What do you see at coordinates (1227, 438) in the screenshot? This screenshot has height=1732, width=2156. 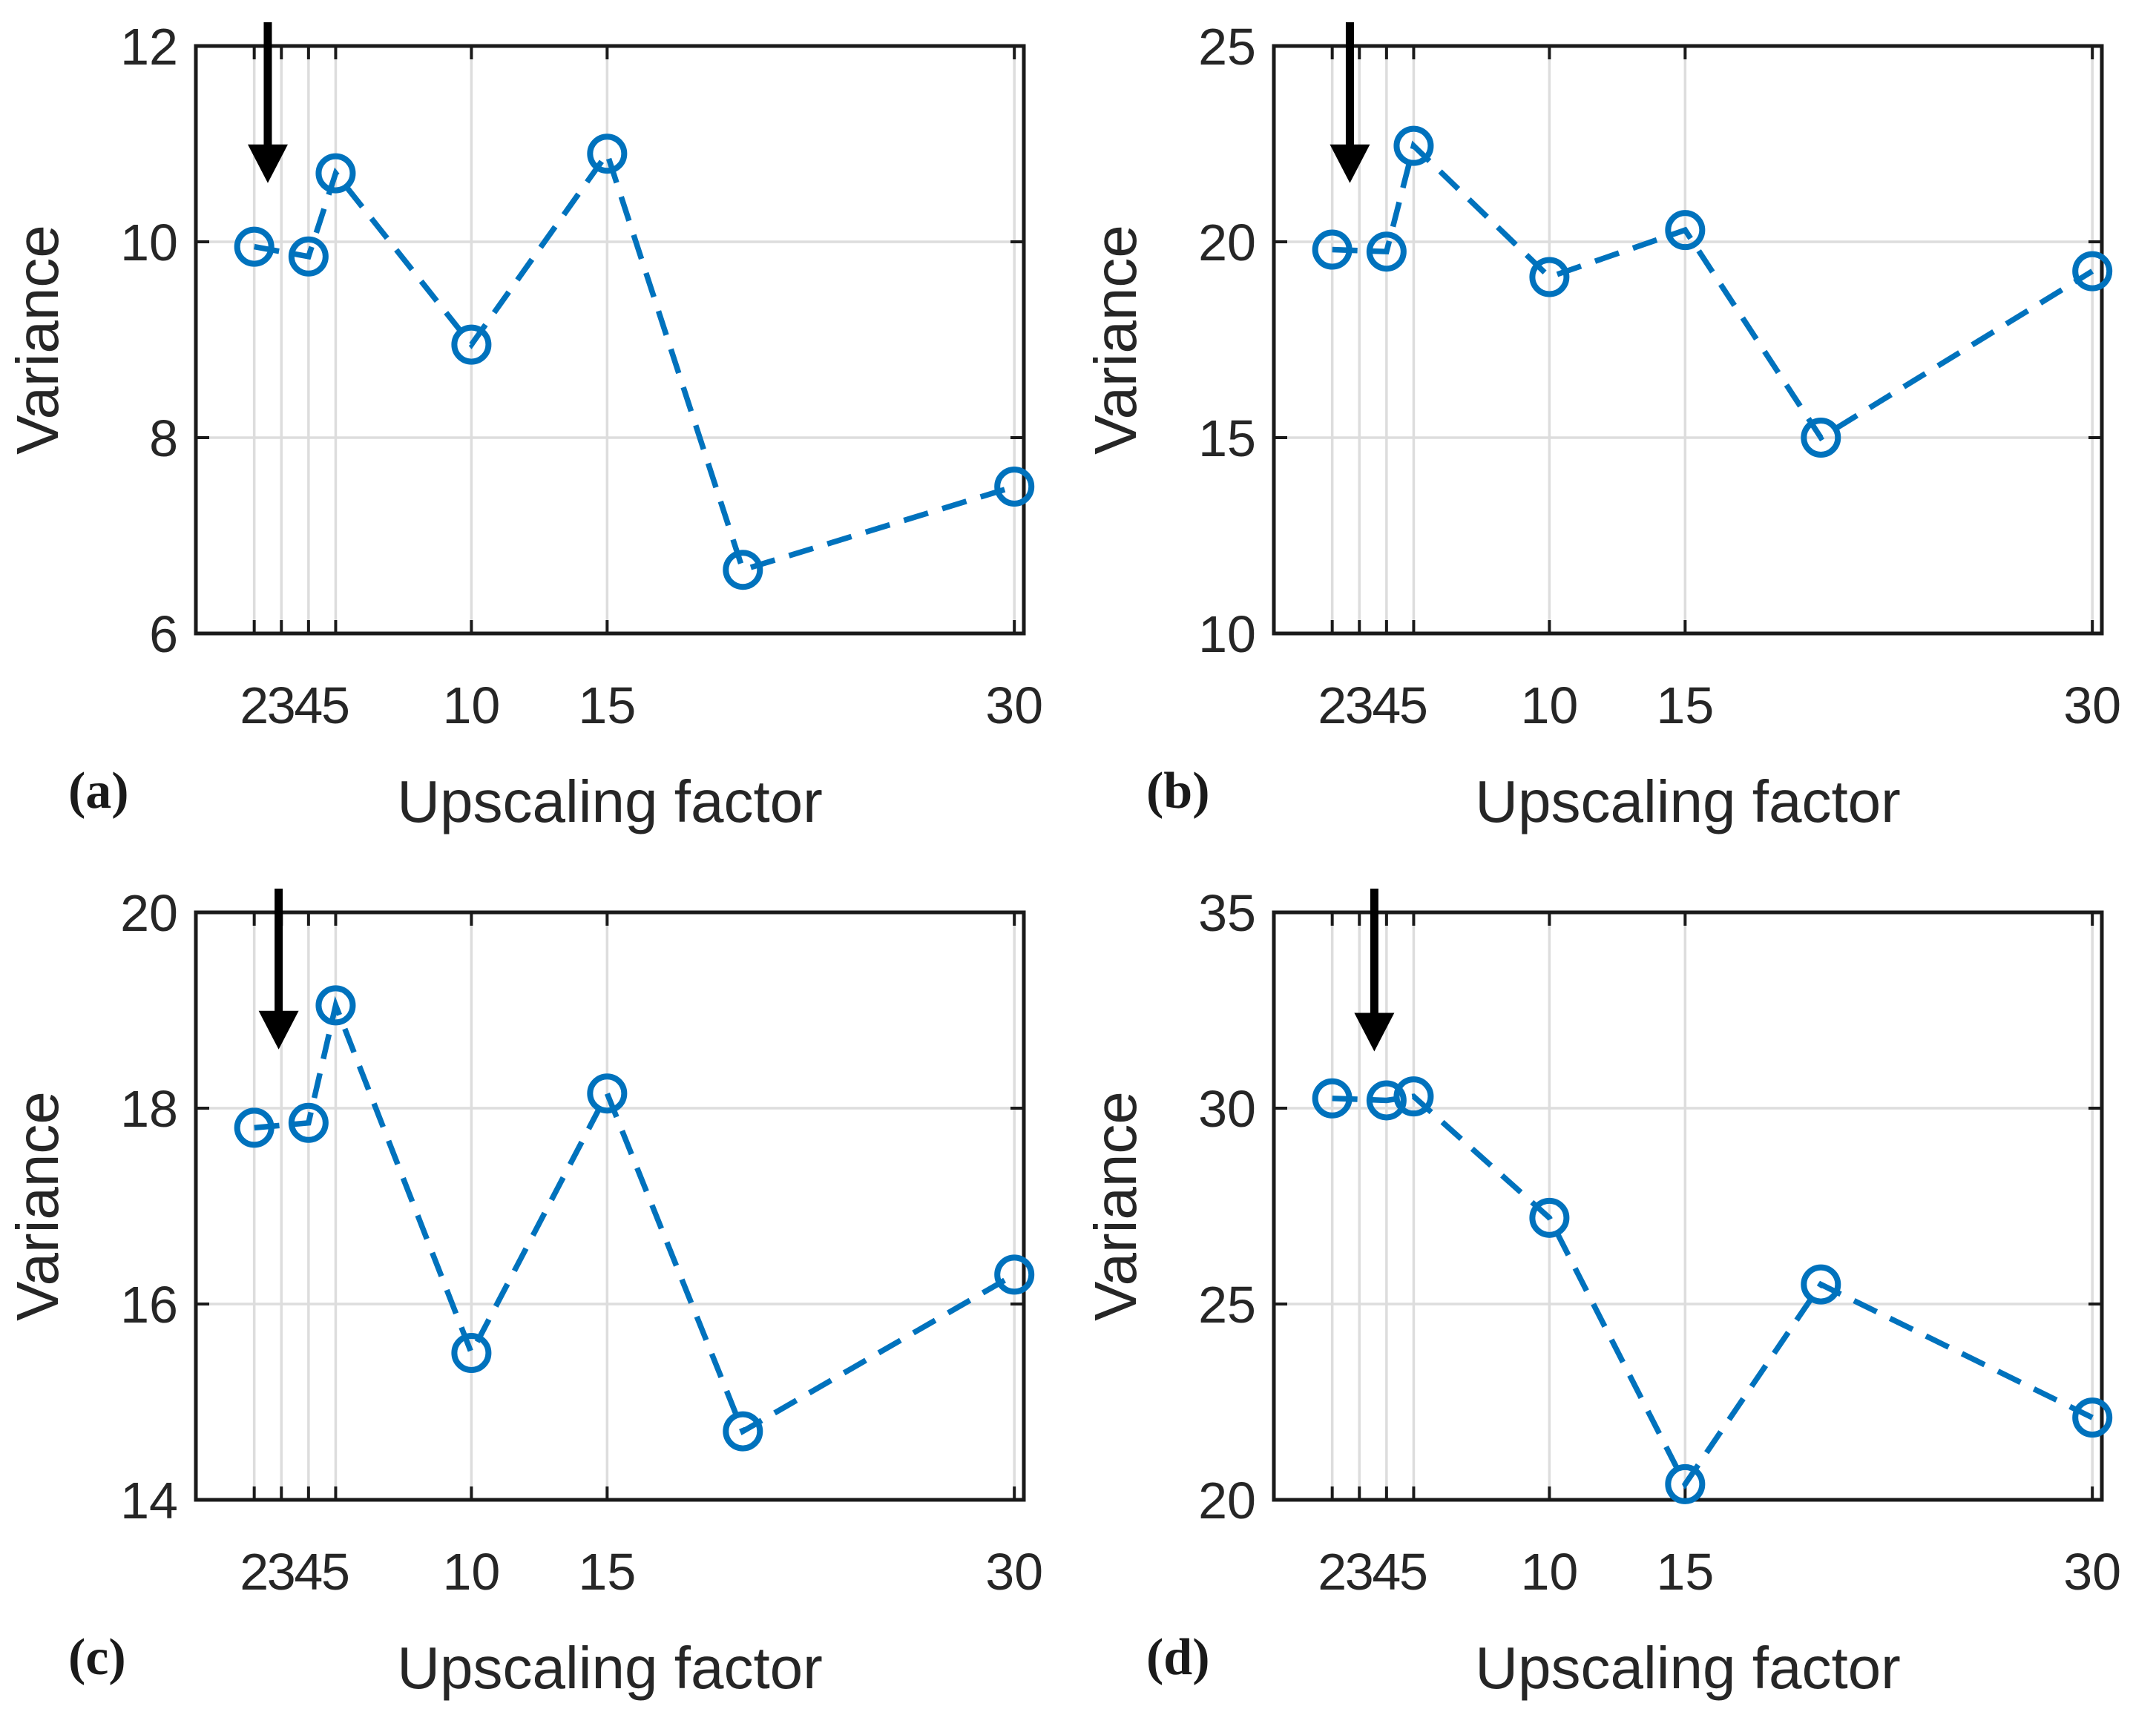 I see `y-tick-label: 15` at bounding box center [1227, 438].